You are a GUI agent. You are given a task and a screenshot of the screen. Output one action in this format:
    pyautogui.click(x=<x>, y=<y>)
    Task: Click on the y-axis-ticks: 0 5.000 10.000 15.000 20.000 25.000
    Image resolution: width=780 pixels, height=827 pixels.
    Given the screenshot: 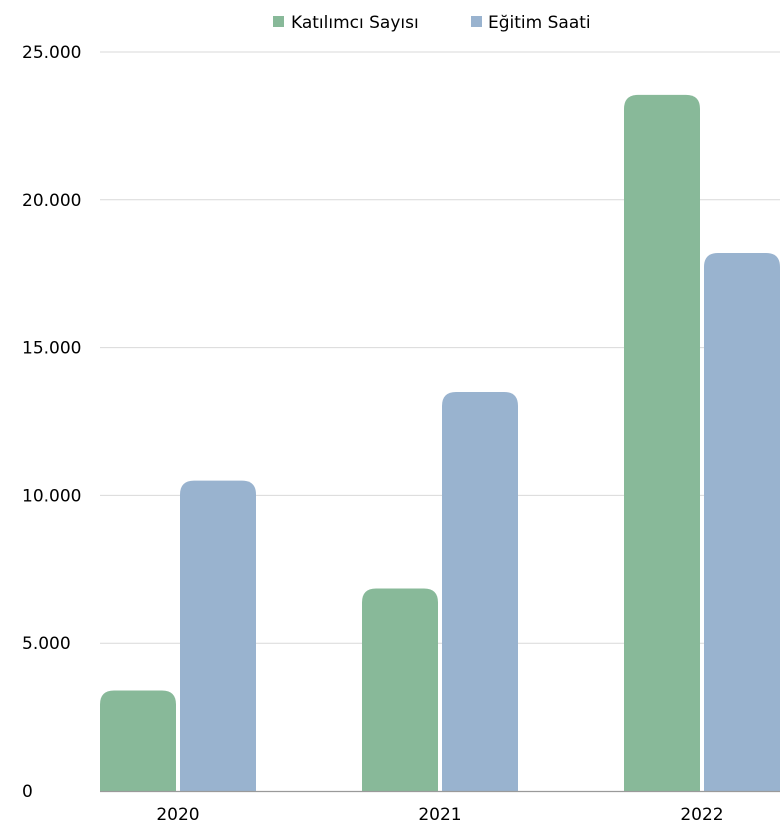 What is the action you would take?
    pyautogui.click(x=51, y=422)
    